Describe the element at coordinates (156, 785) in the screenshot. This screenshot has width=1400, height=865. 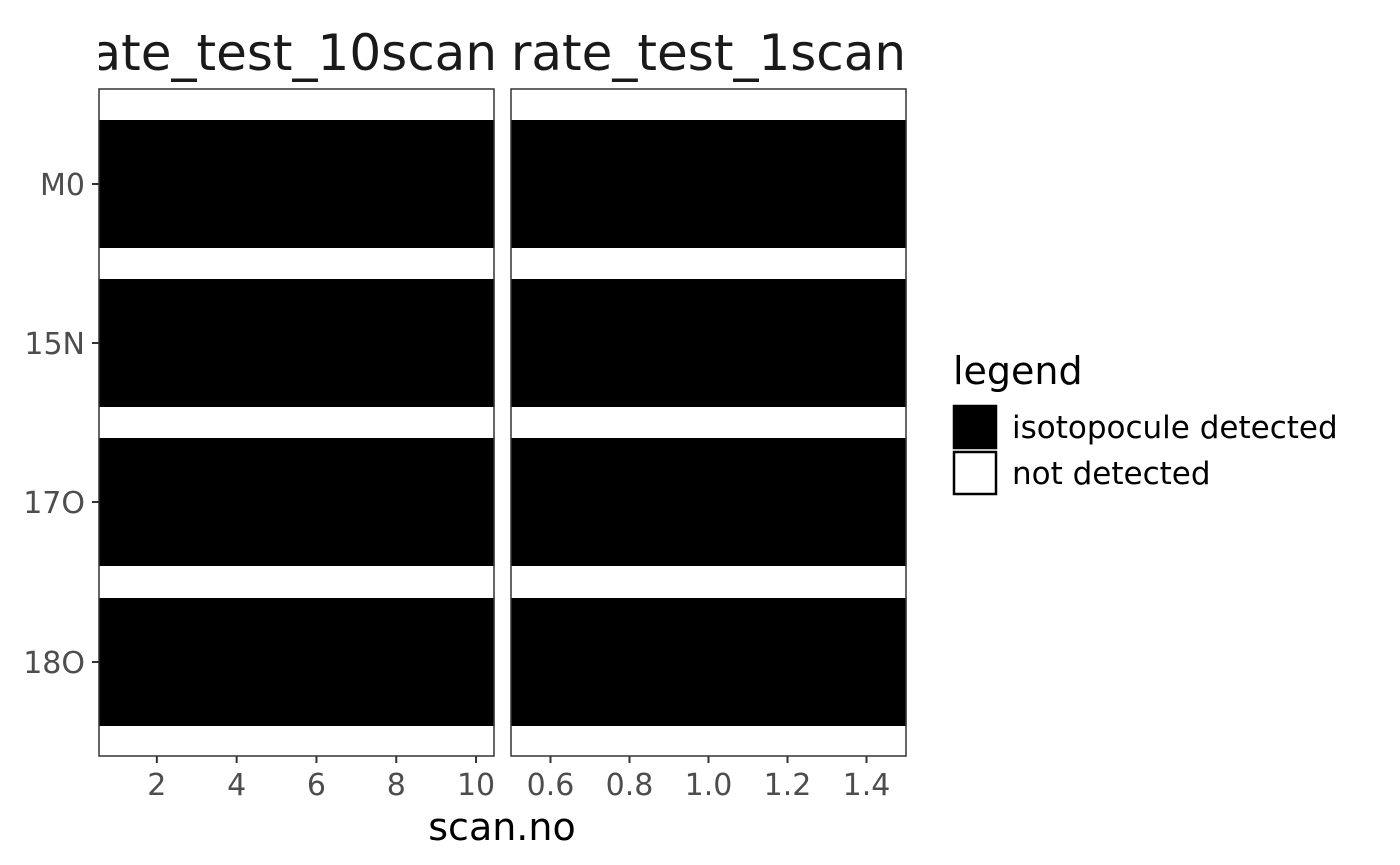
I see `x-tick-label: 2` at that location.